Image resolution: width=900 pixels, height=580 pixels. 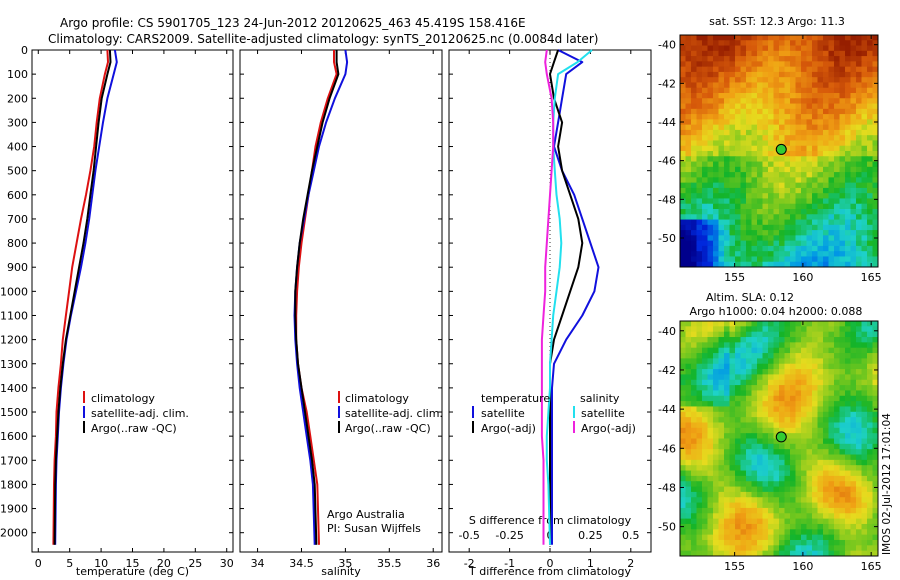 What do you see at coordinates (17, 74) in the screenshot?
I see `y-tick-label: 100` at bounding box center [17, 74].